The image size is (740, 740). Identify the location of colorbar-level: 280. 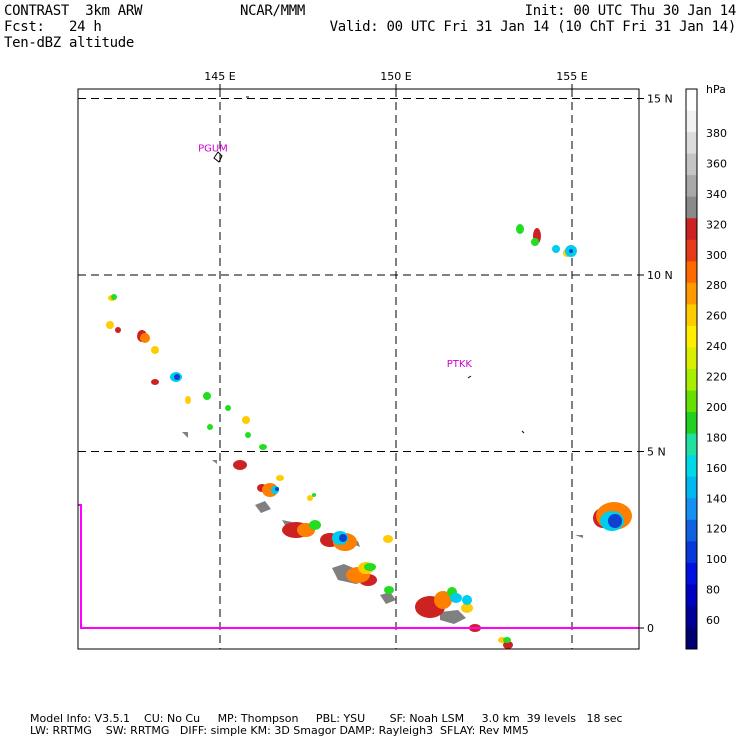
(716, 285).